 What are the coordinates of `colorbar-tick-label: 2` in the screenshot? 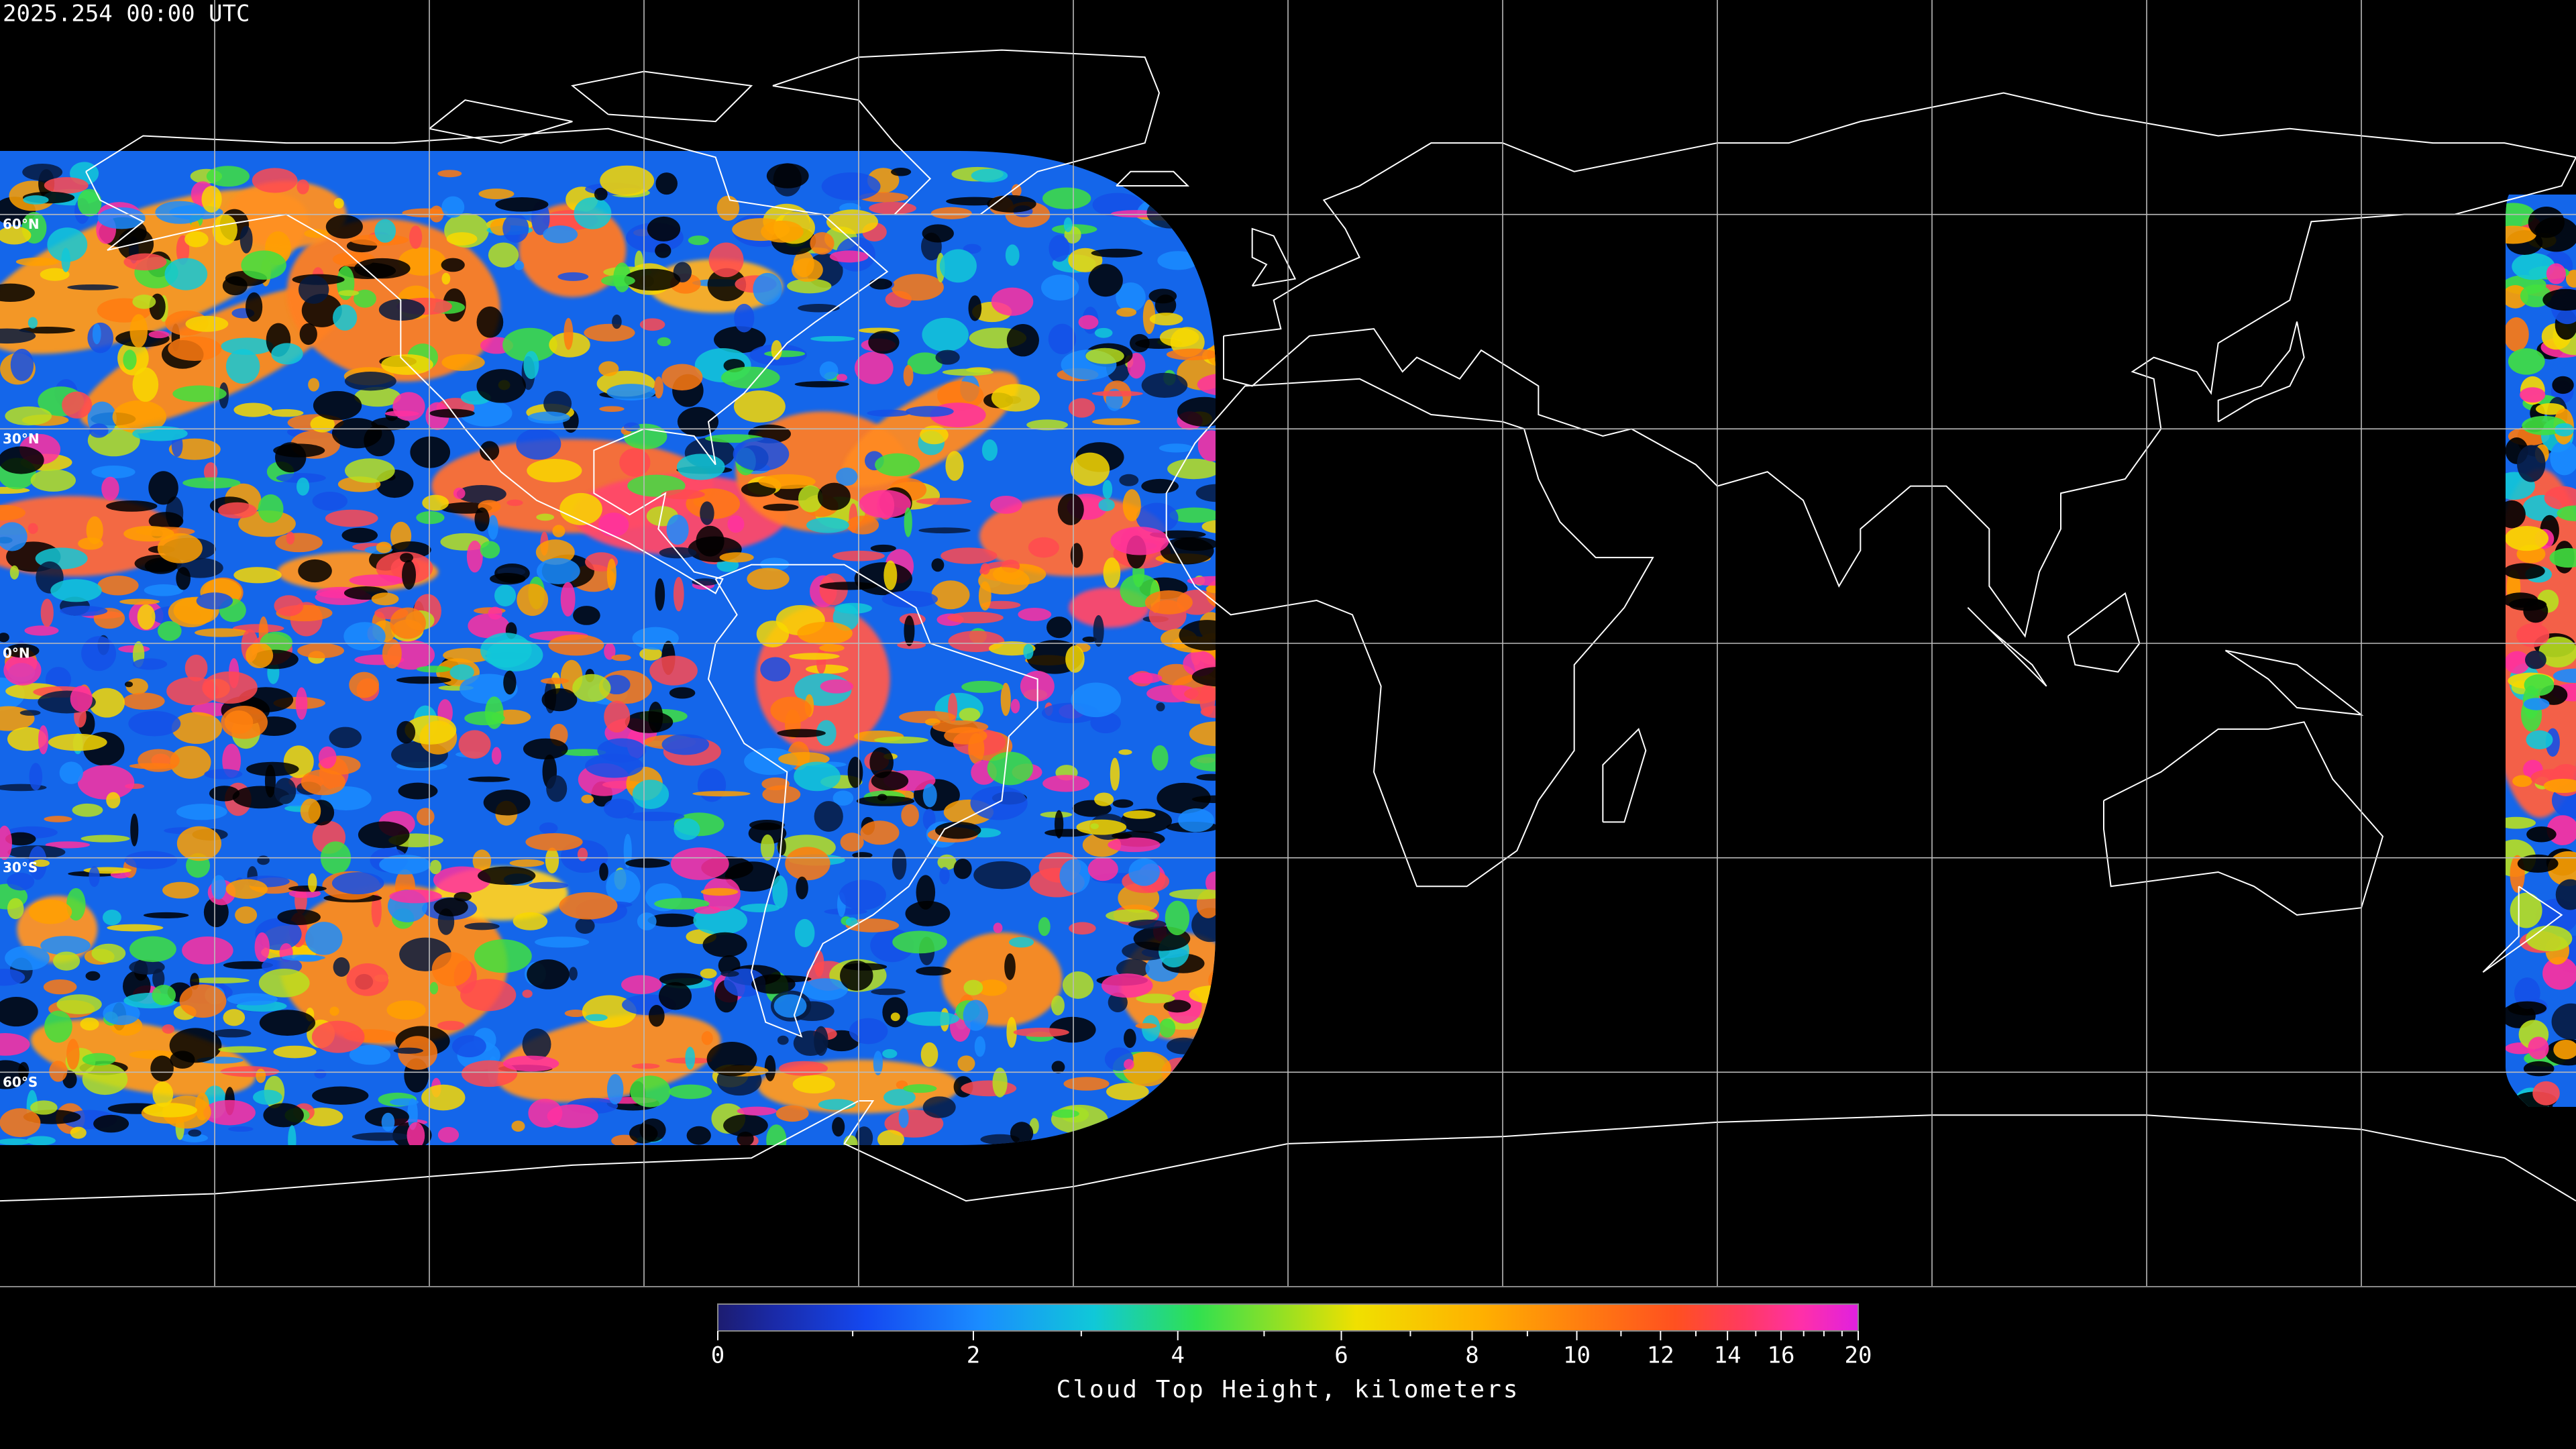 It's located at (973, 1355).